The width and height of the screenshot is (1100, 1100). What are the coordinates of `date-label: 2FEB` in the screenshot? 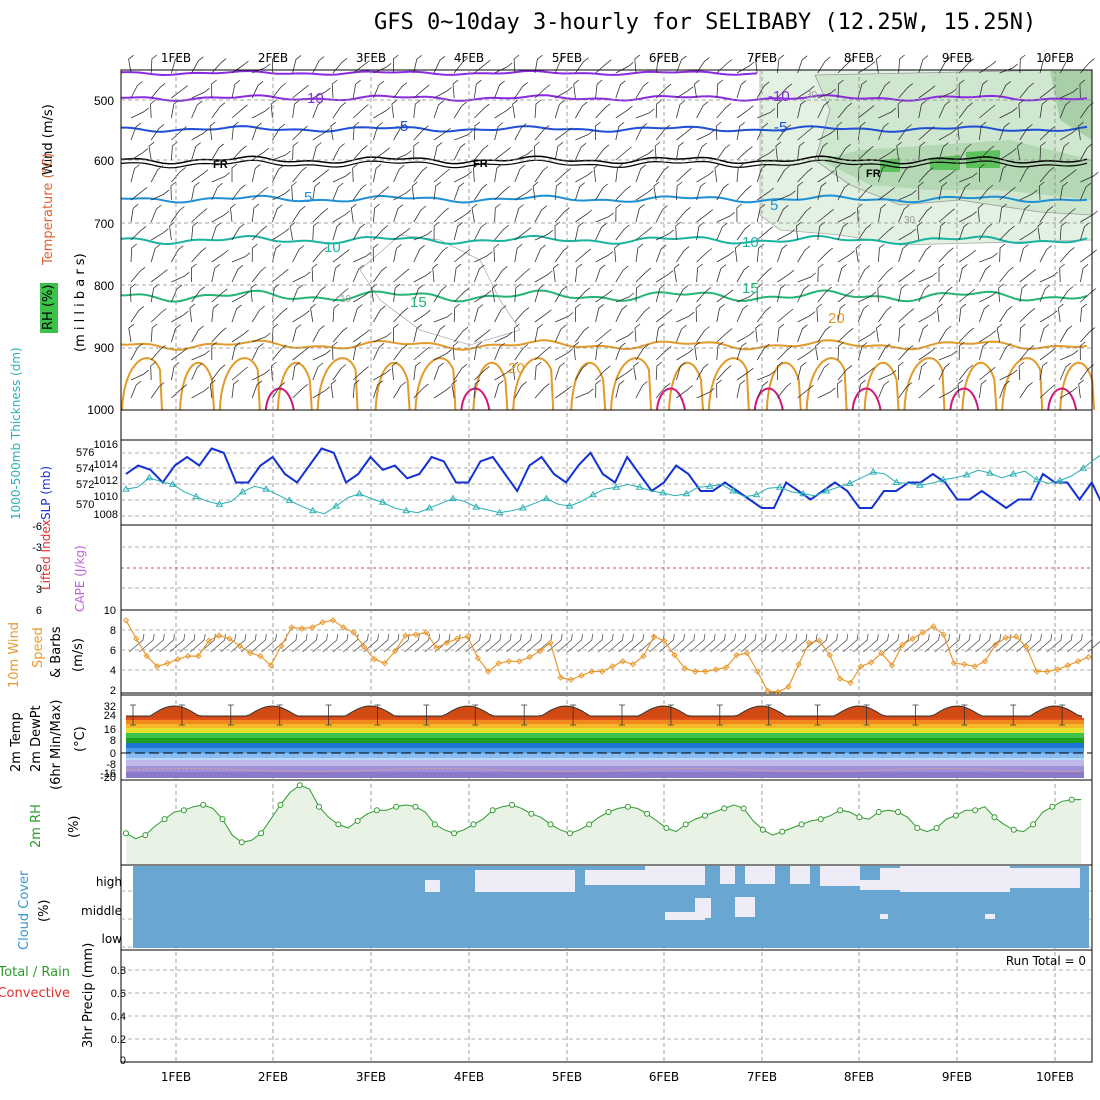 It's located at (273, 1077).